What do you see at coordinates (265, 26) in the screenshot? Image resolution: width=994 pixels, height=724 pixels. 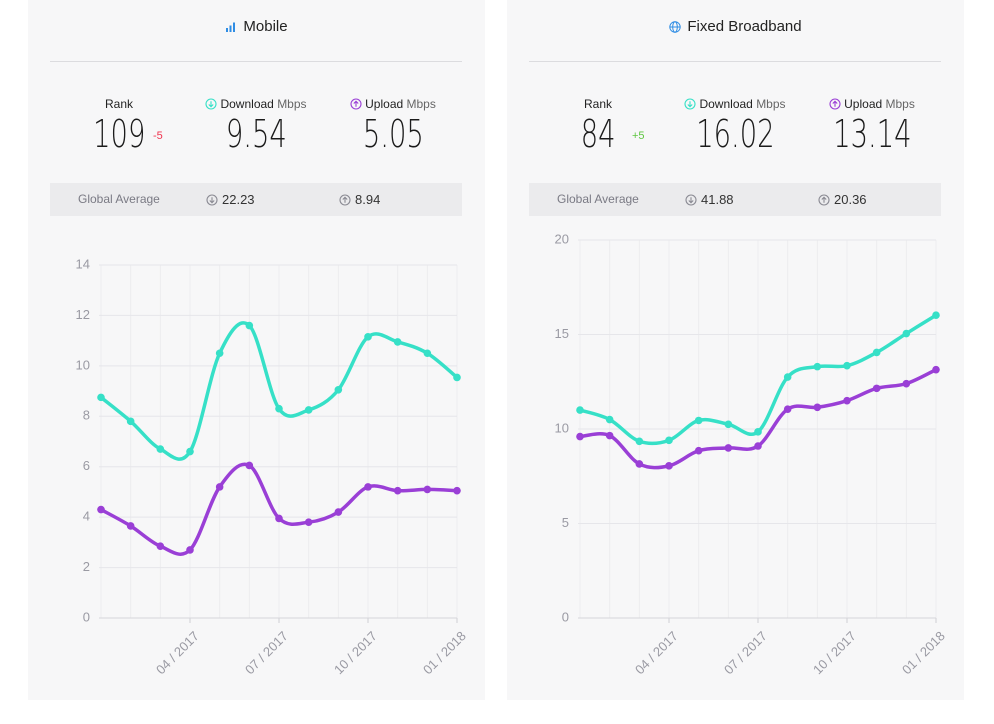 I see `panel-title-text: Mobile` at bounding box center [265, 26].